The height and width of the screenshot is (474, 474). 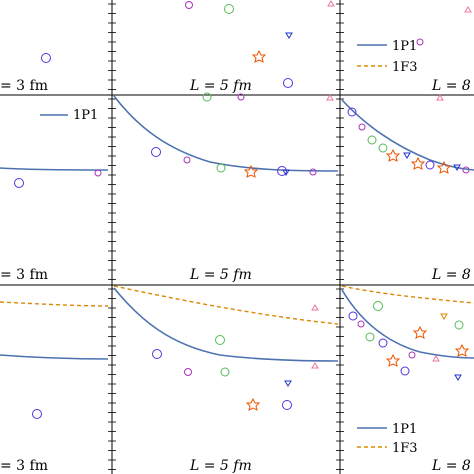 I want to click on panel-c: 1P1 1F3 L = 8, so click(x=414, y=50).